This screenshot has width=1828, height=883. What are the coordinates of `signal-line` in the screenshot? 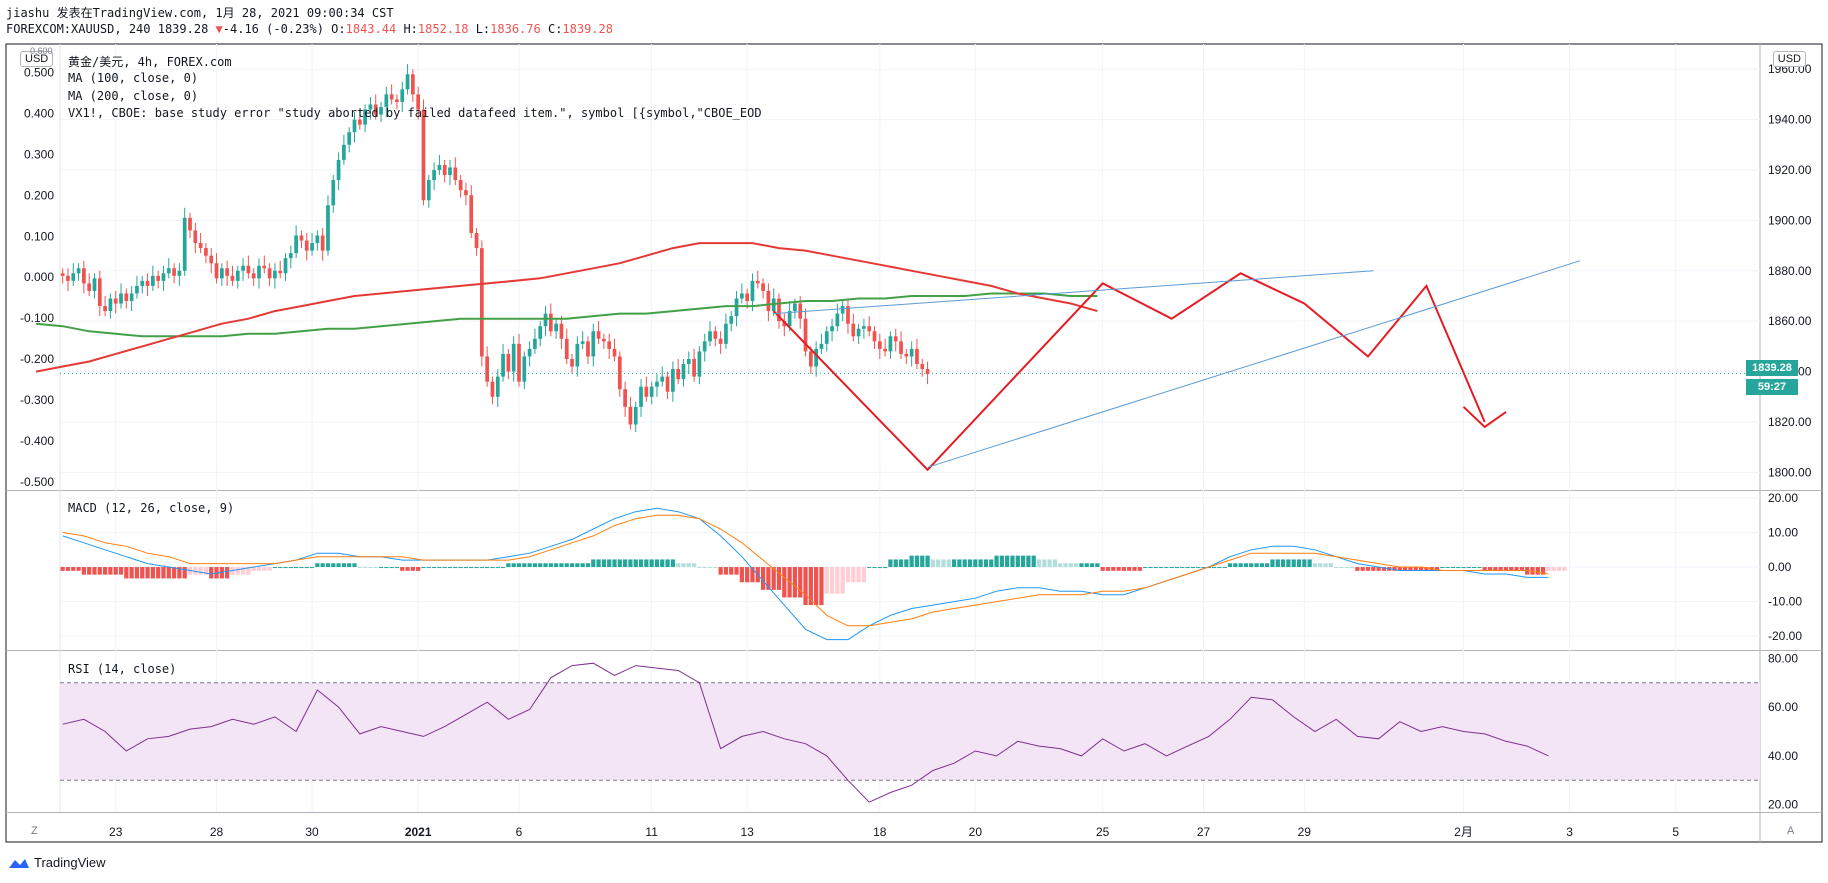 It's located at (805, 570).